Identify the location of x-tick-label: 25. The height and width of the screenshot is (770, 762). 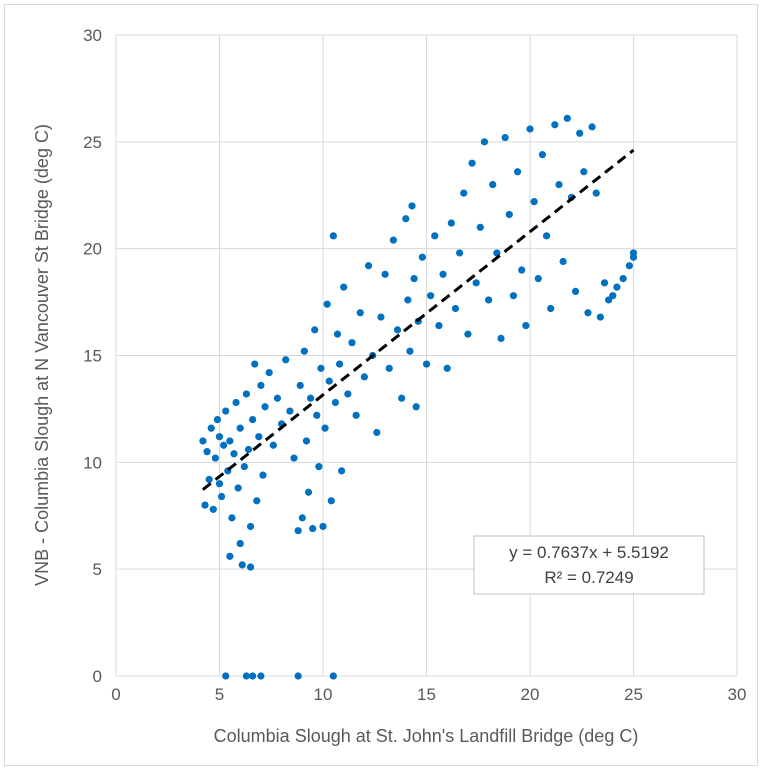
(633, 694).